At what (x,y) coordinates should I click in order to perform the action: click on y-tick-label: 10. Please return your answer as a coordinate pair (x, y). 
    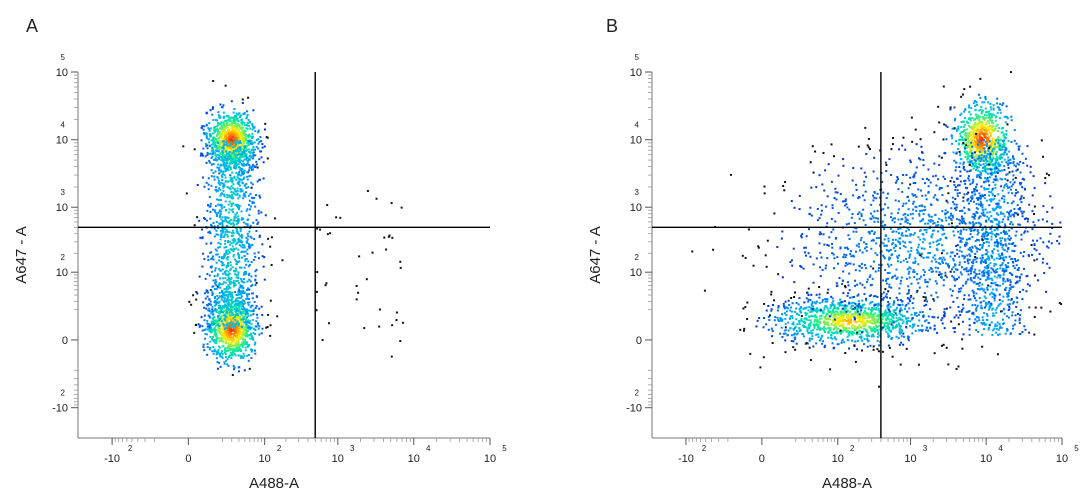
    Looking at the image, I should click on (636, 141).